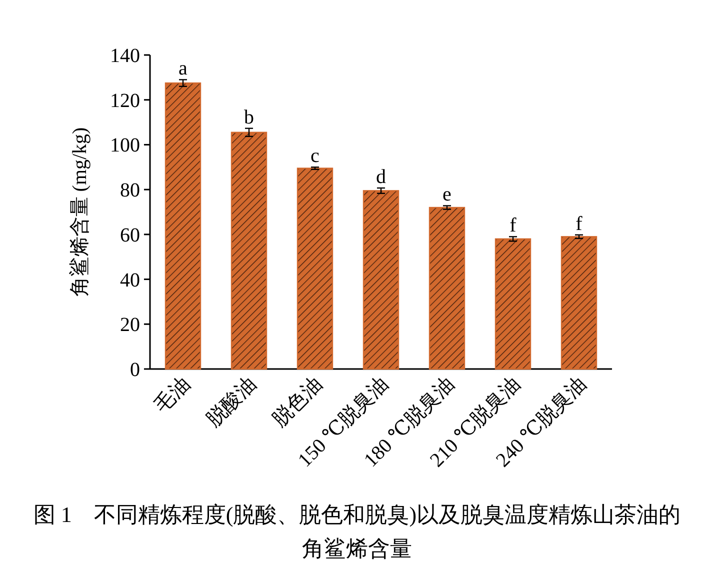  Describe the element at coordinates (125, 145) in the screenshot. I see `y-tick-label: 100` at that location.